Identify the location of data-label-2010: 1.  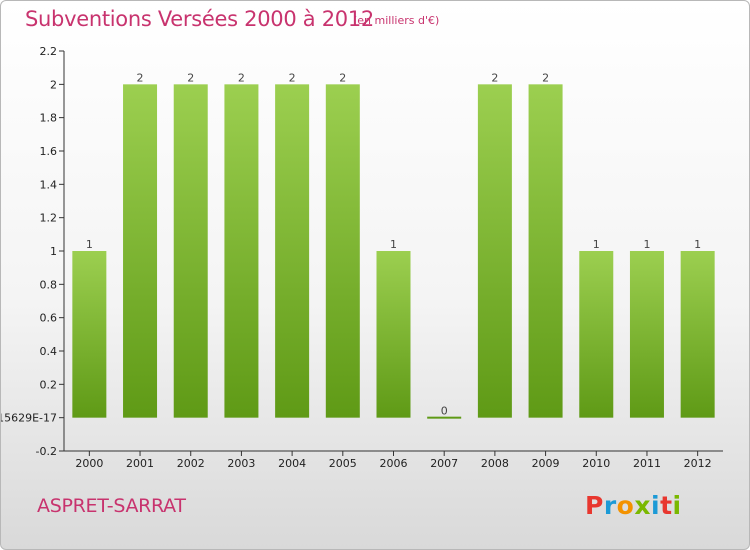
(596, 244).